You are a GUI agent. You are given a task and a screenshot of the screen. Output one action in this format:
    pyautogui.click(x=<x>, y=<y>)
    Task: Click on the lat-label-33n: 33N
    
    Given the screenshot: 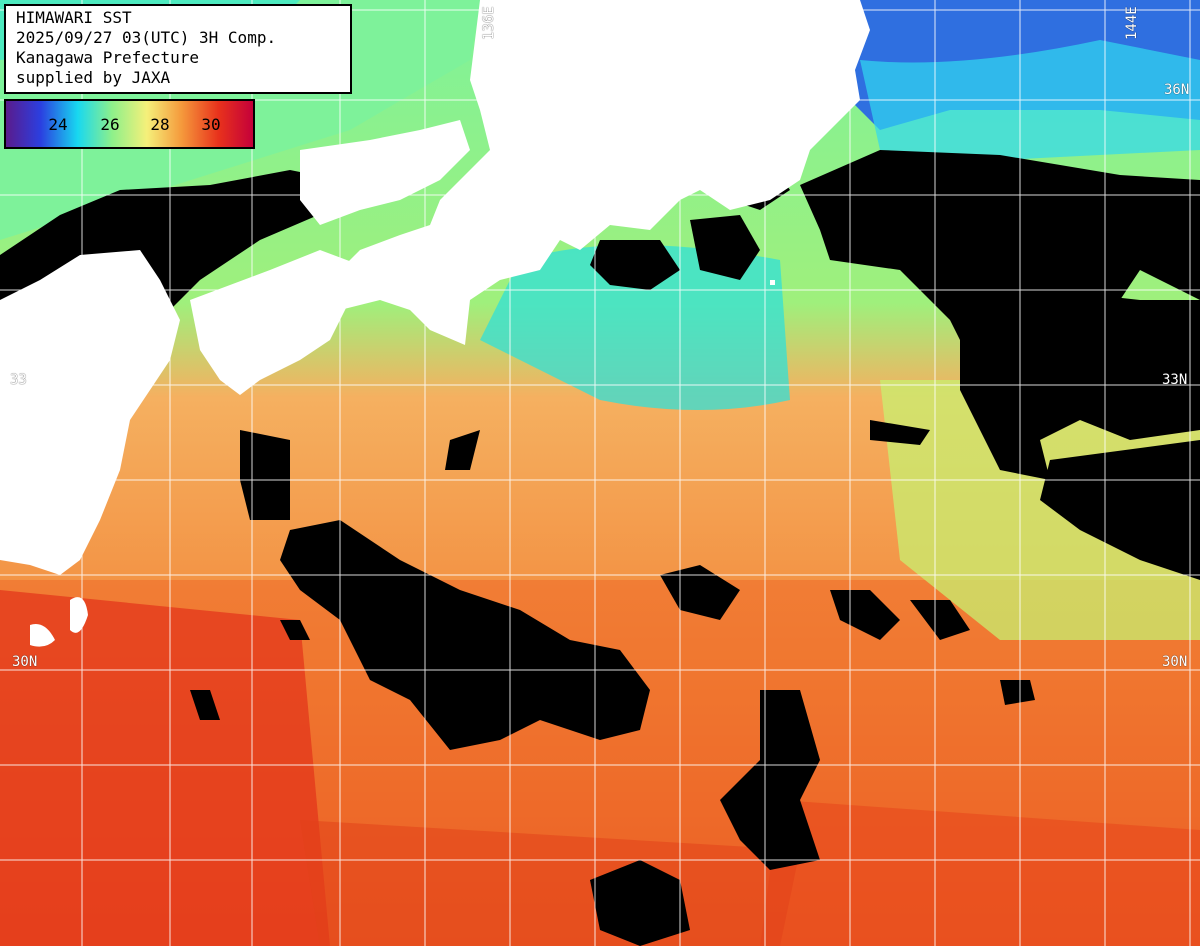 What is the action you would take?
    pyautogui.click(x=1175, y=380)
    